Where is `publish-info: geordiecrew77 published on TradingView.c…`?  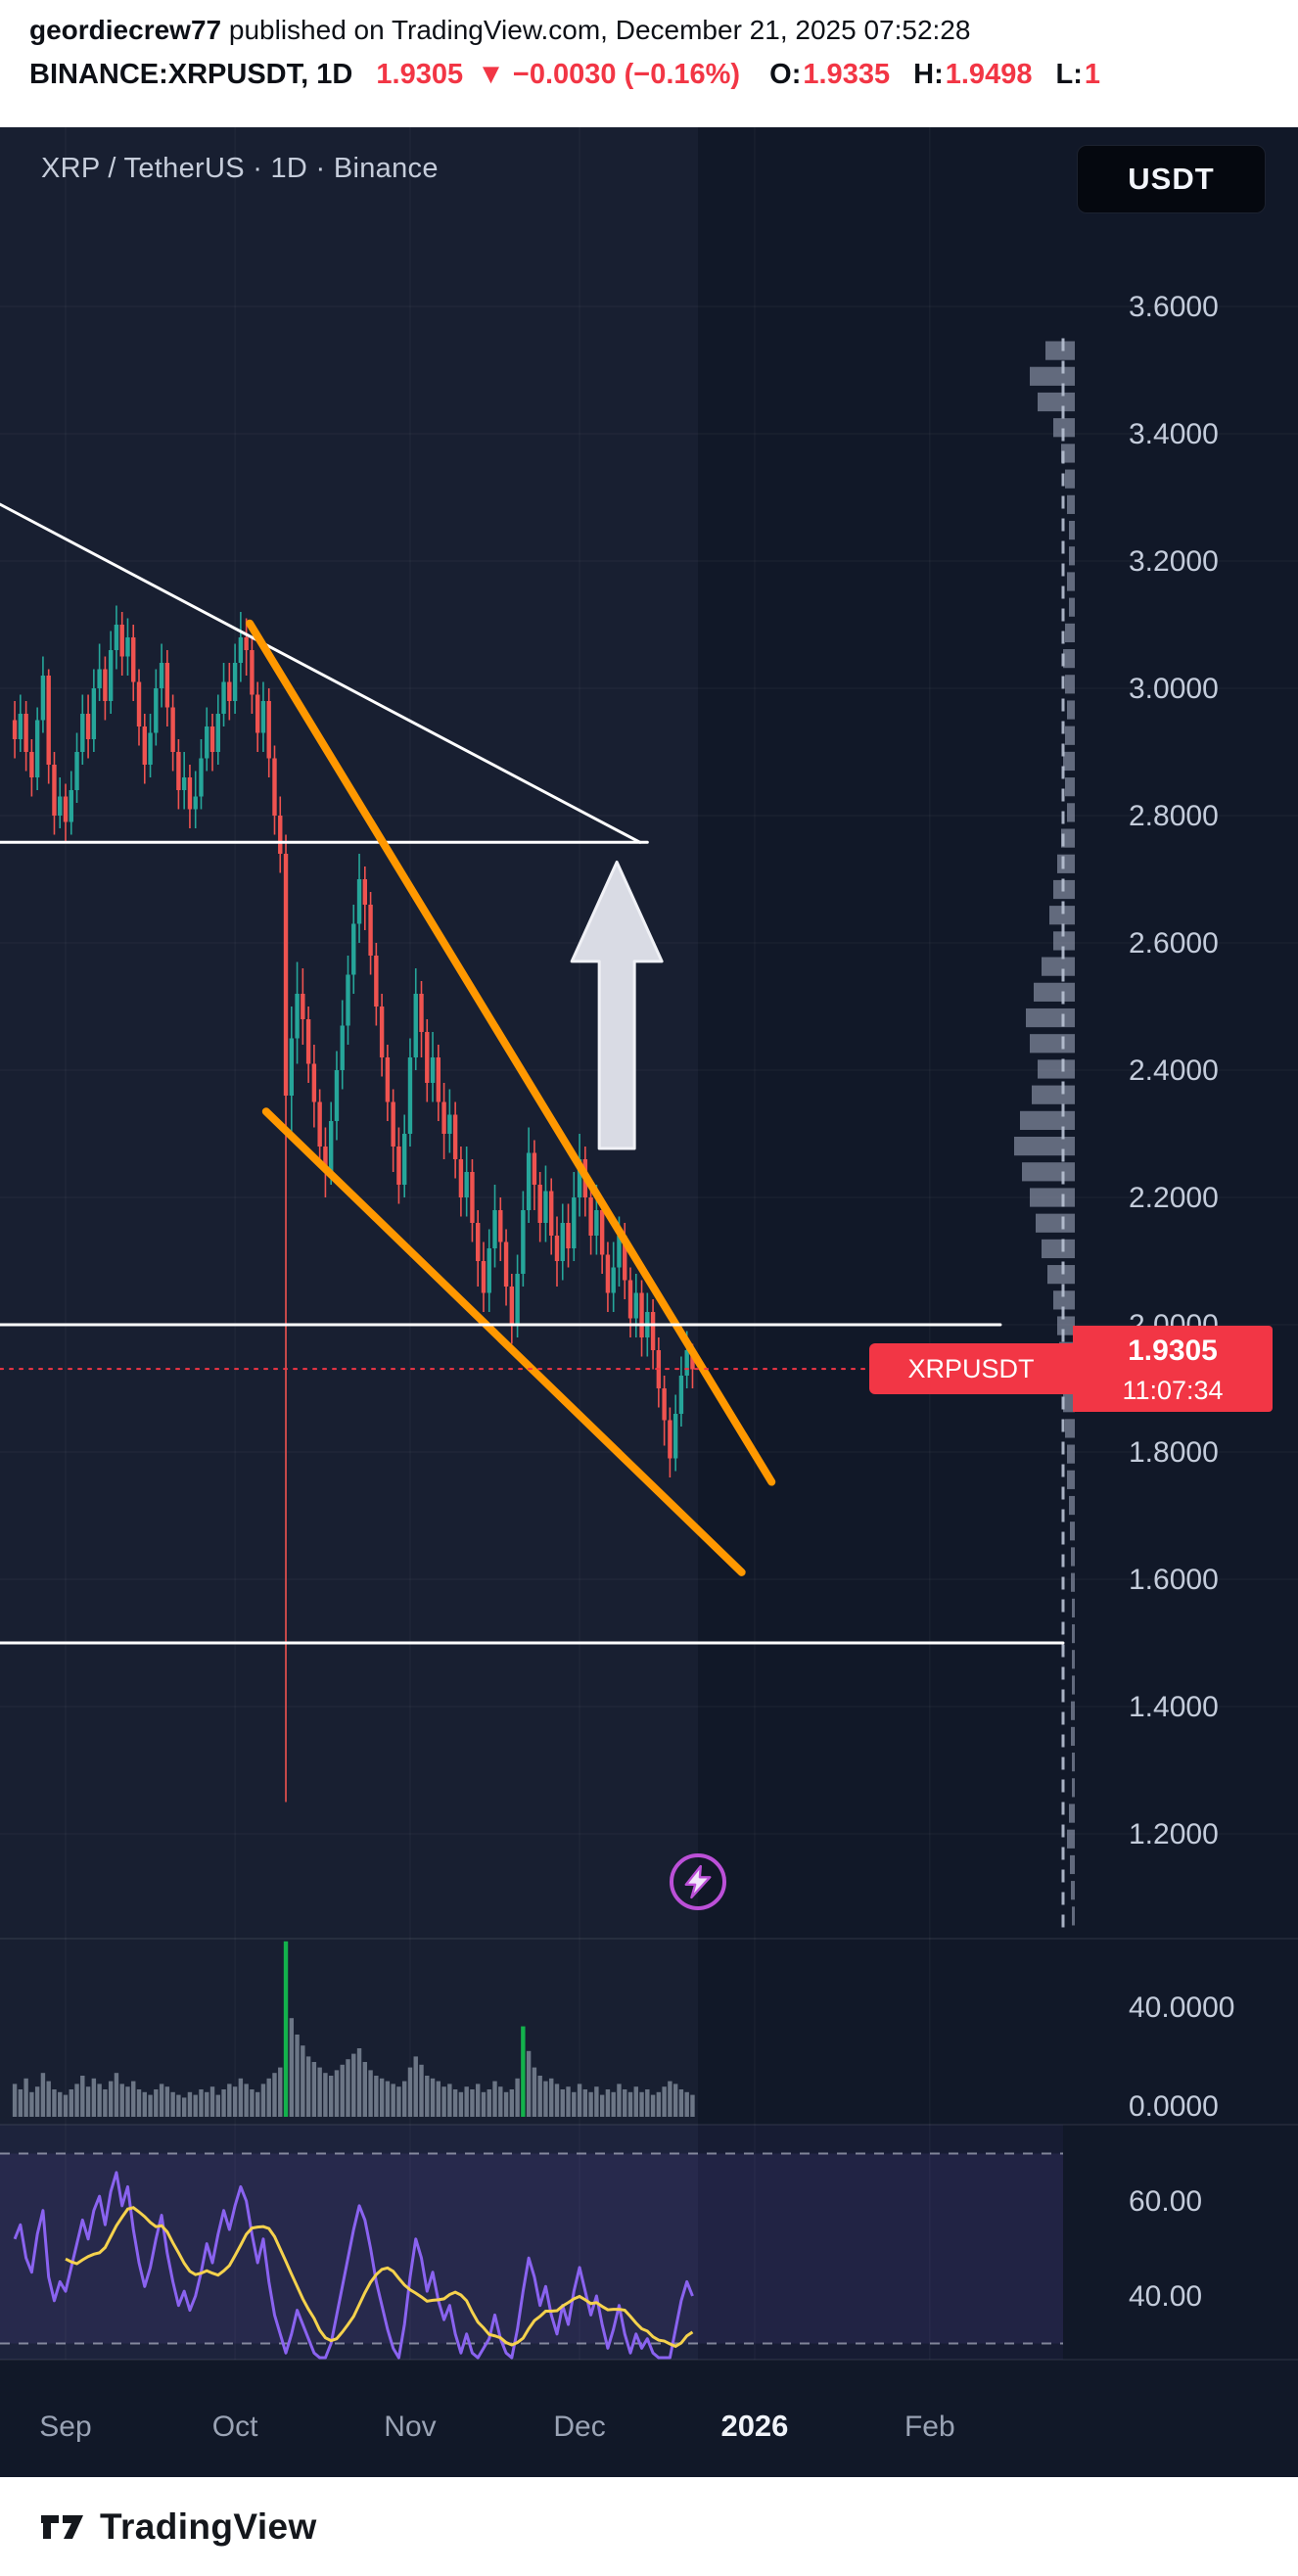
publish-info: geordiecrew77 published on TradingView.c… is located at coordinates (660, 31).